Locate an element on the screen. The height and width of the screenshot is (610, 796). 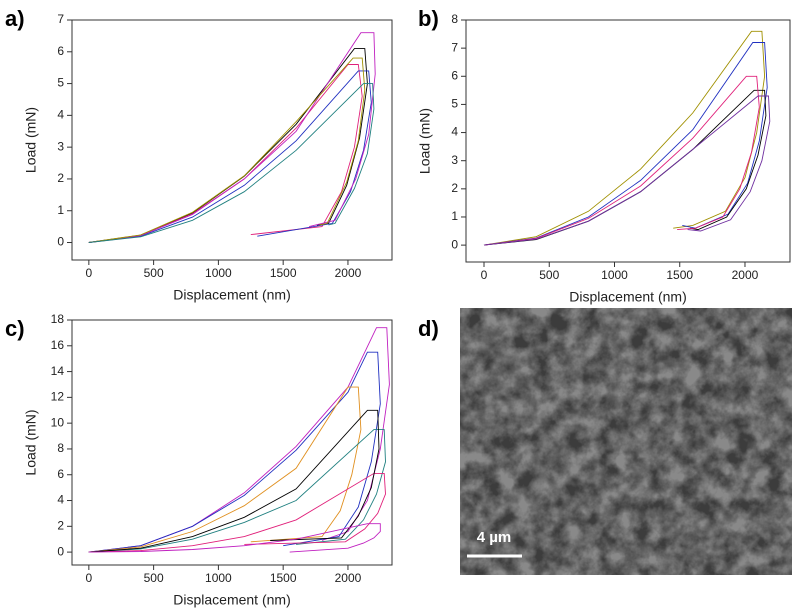
panel-label: c) is located at coordinates (15, 328).